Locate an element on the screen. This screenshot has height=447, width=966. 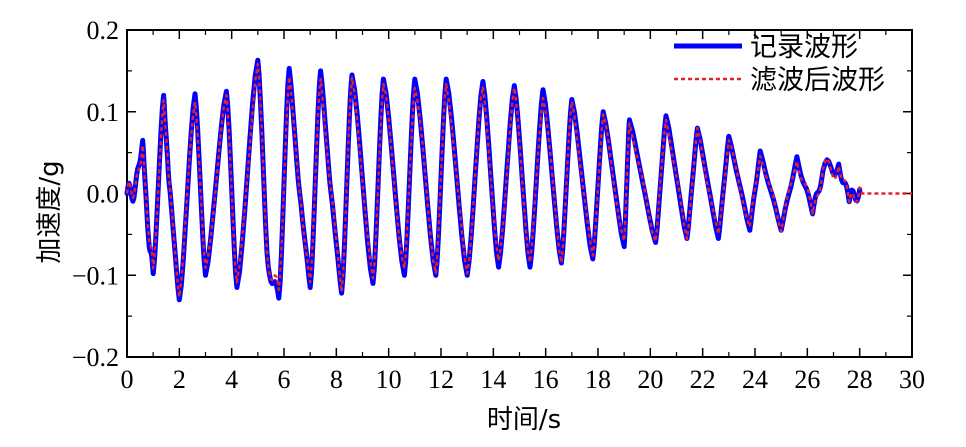
y-tick-label: −0.1 is located at coordinates (95, 275).